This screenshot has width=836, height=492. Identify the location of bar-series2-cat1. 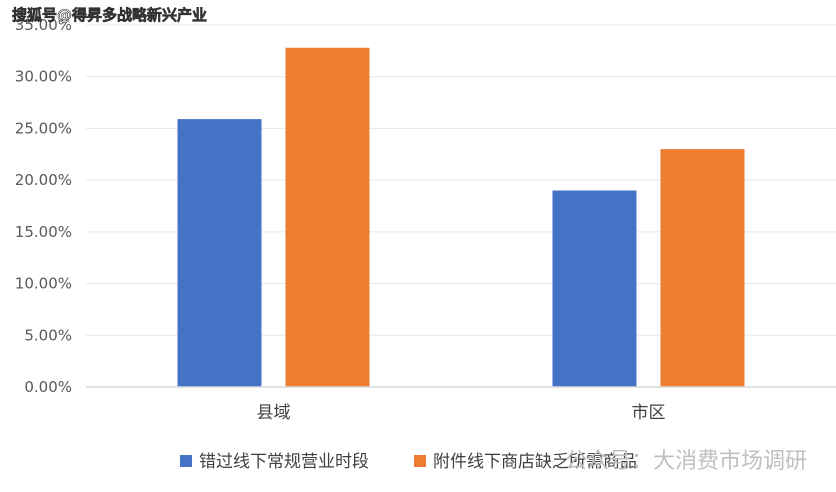
(327, 217).